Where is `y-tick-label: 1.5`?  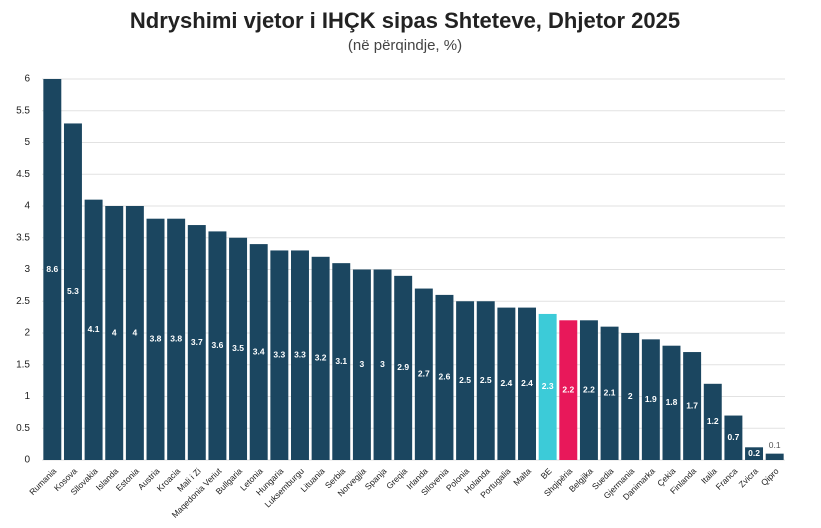
y-tick-label: 1.5 is located at coordinates (23, 364).